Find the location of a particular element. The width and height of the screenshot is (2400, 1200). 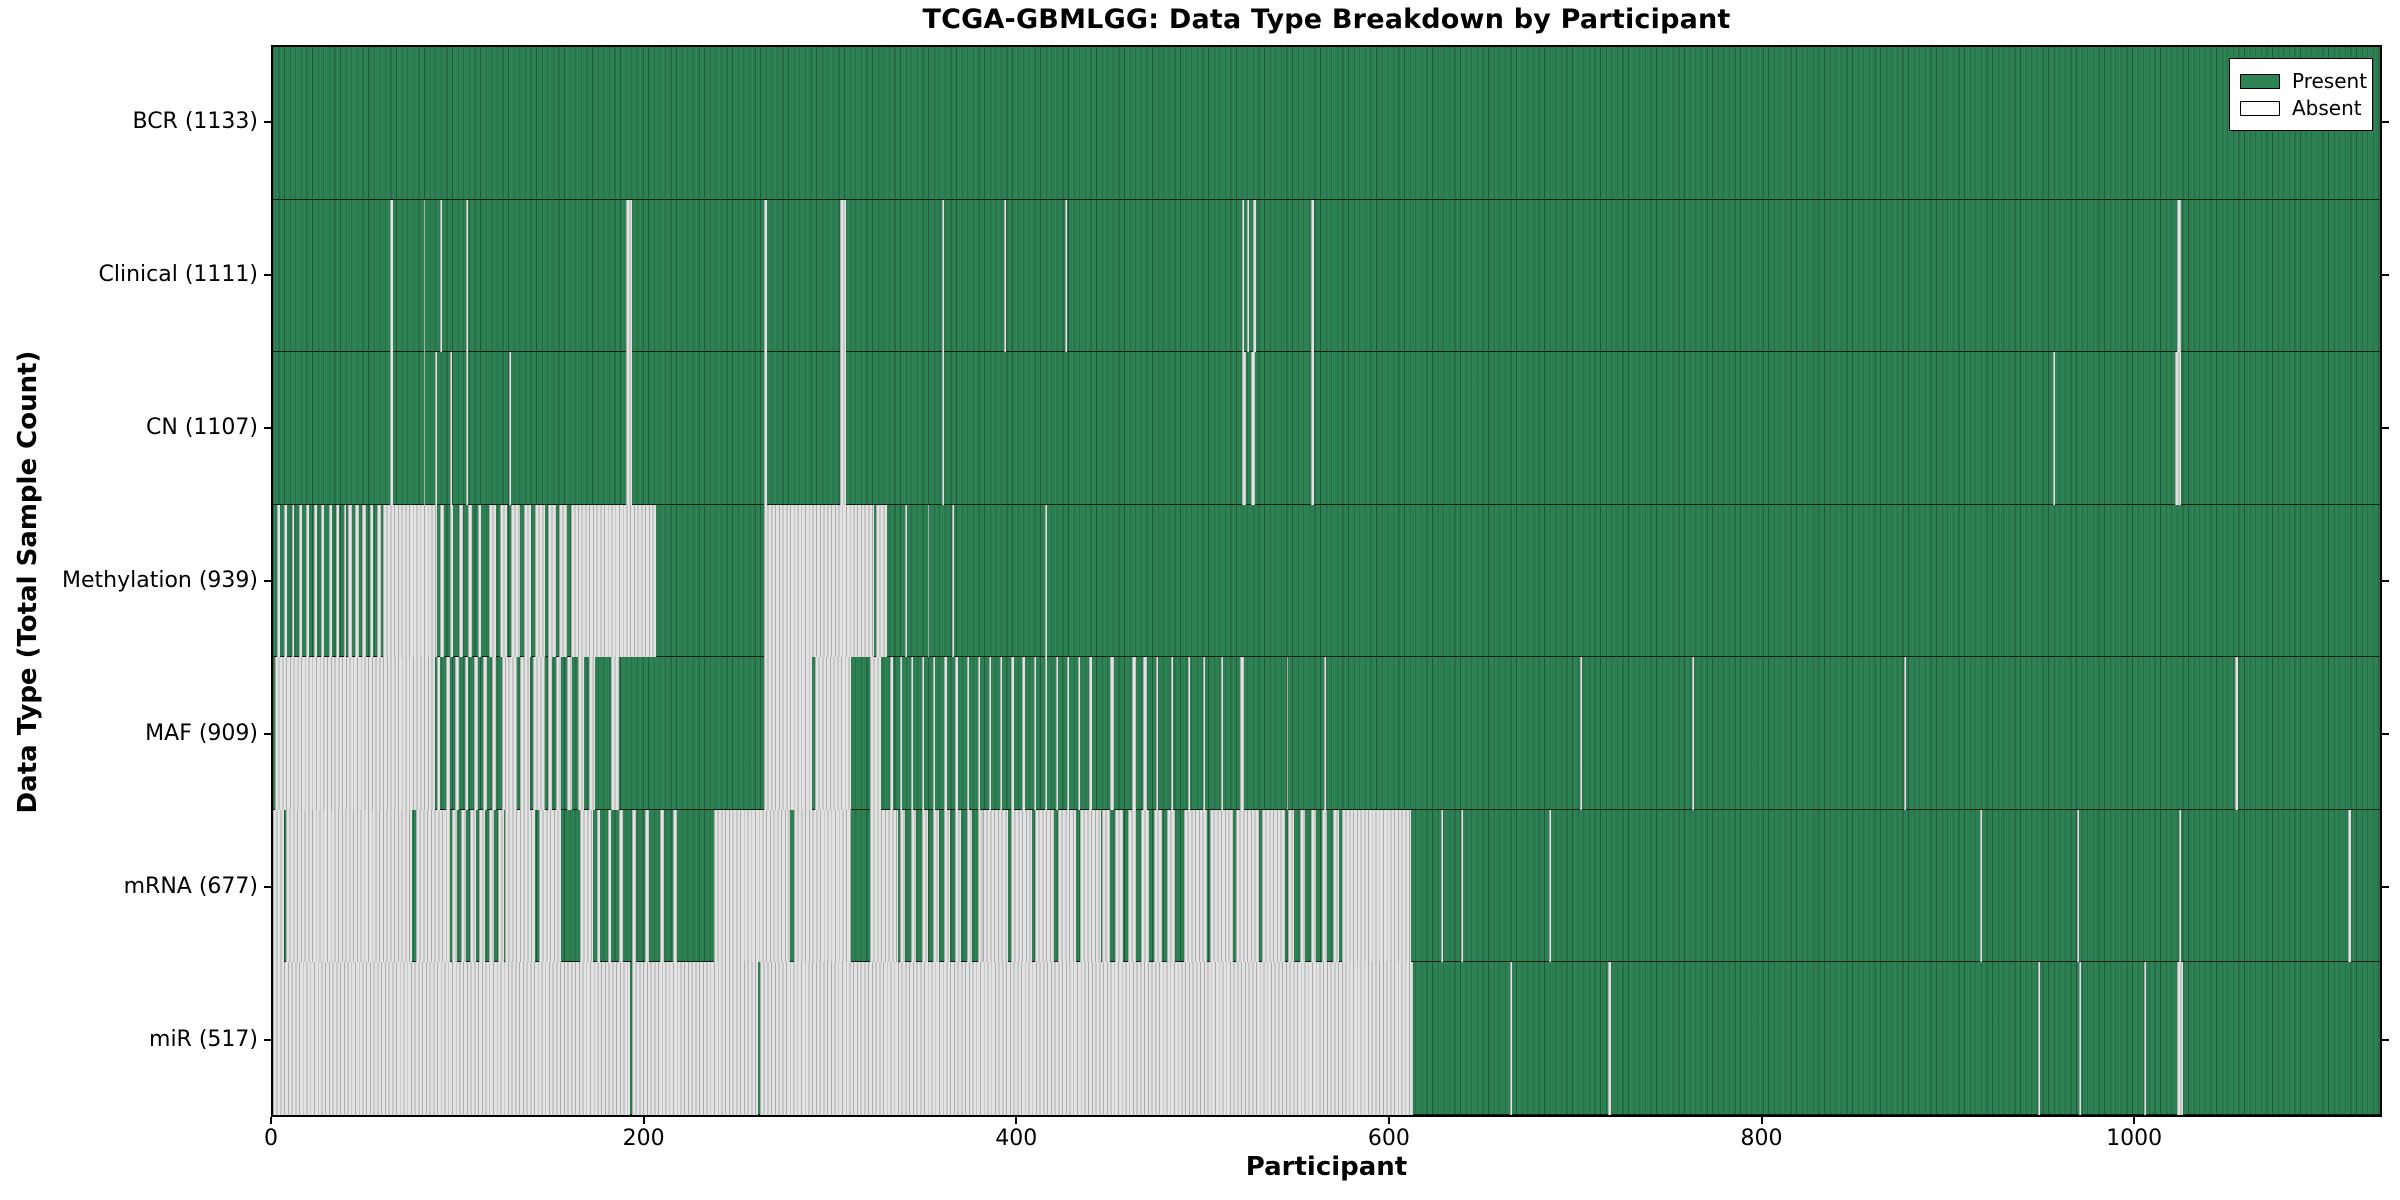

legend-label: Present is located at coordinates (2330, 81).